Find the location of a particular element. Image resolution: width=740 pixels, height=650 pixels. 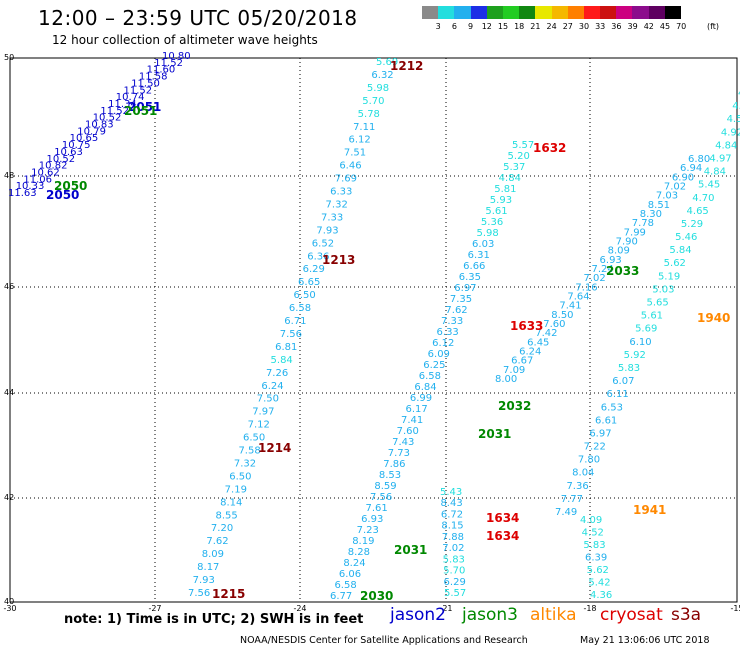

map-title: 12:00 – 23:59 UTC 05/20/2018 is located at coordinates (198, 18).